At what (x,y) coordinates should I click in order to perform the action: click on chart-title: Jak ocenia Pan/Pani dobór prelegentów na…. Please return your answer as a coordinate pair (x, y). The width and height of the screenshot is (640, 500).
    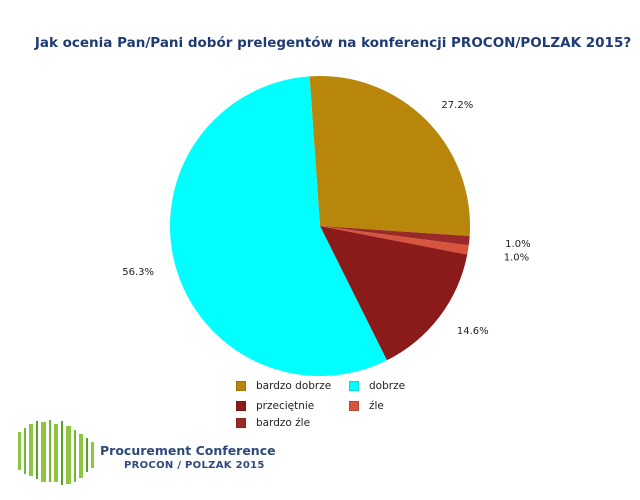
    Looking at the image, I should click on (333, 43).